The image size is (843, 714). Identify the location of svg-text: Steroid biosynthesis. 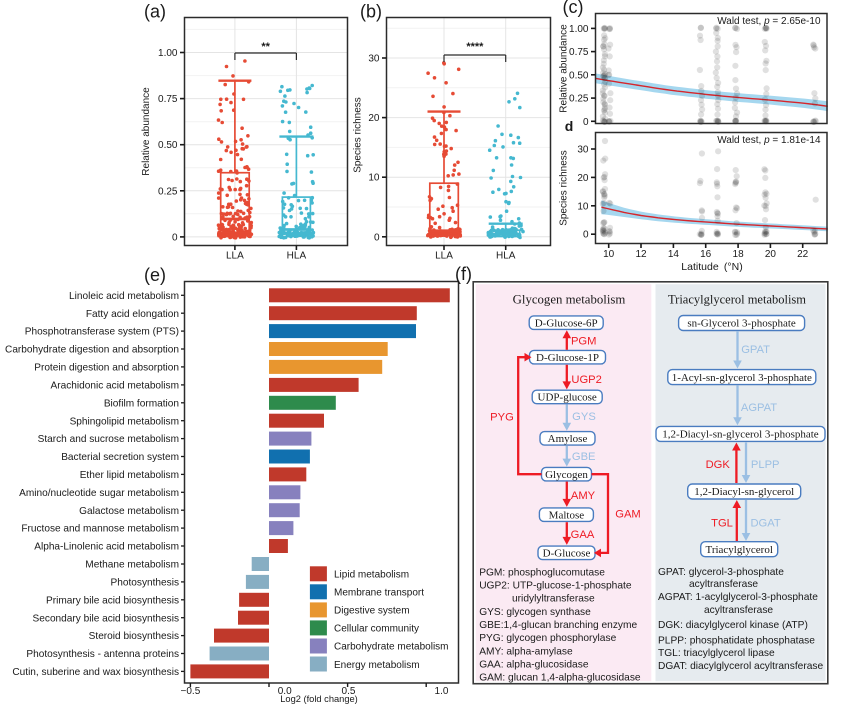
(134, 636).